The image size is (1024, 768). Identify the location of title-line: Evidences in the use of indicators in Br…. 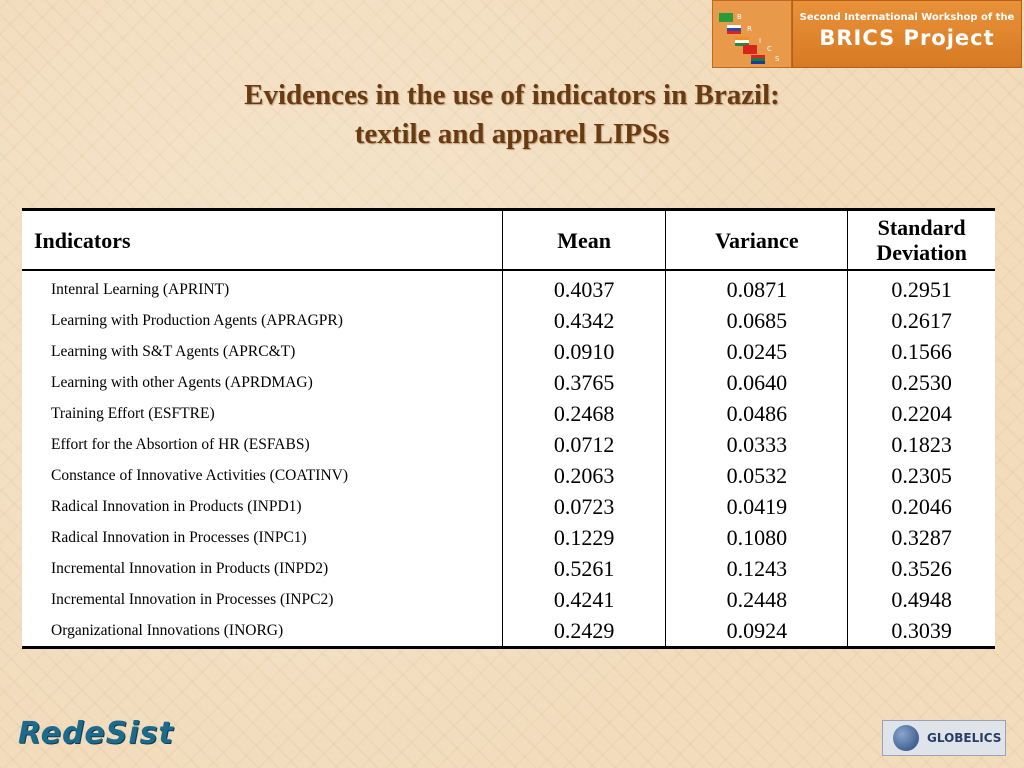
(512, 95).